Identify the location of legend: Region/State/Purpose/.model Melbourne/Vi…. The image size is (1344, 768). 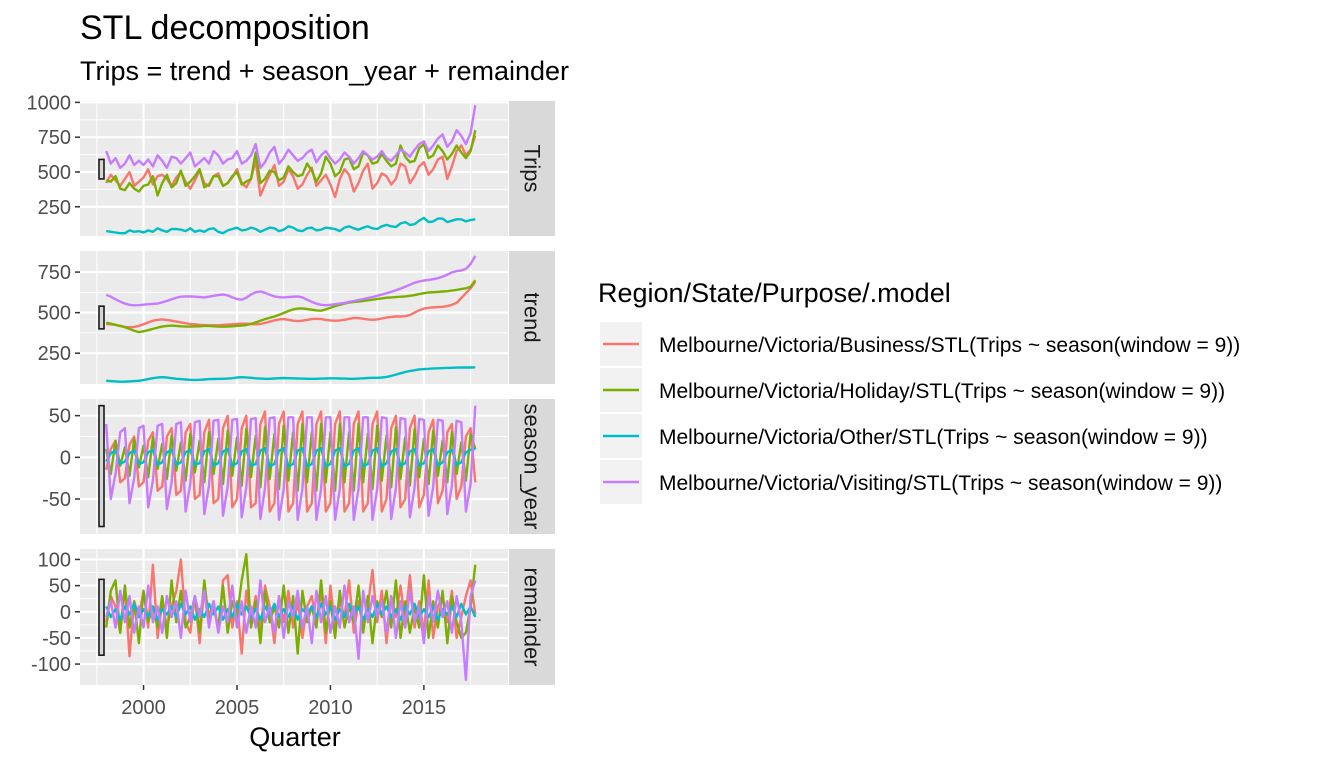
(919, 391).